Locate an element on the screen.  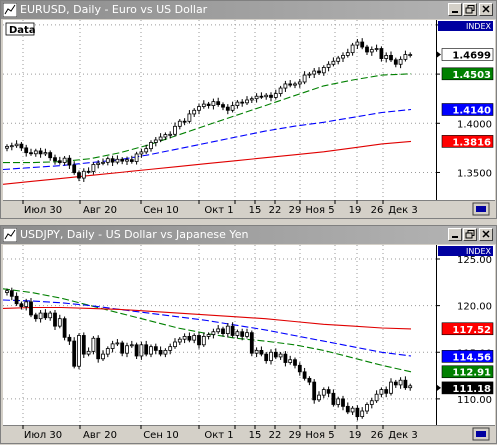
close-icon is located at coordinates (486, 234).